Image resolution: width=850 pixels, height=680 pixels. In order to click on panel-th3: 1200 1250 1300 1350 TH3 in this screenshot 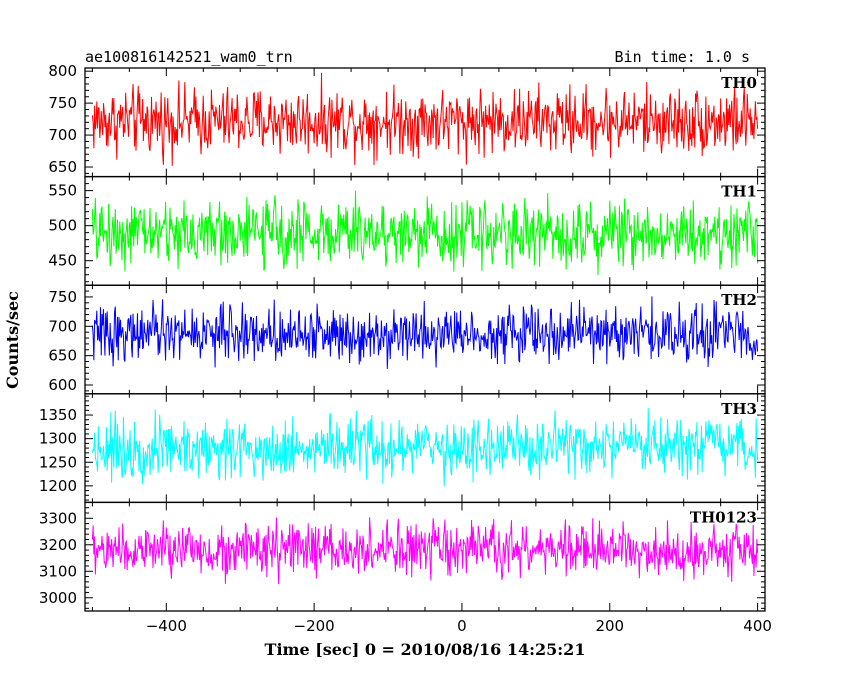, I will do `click(402, 448)`.